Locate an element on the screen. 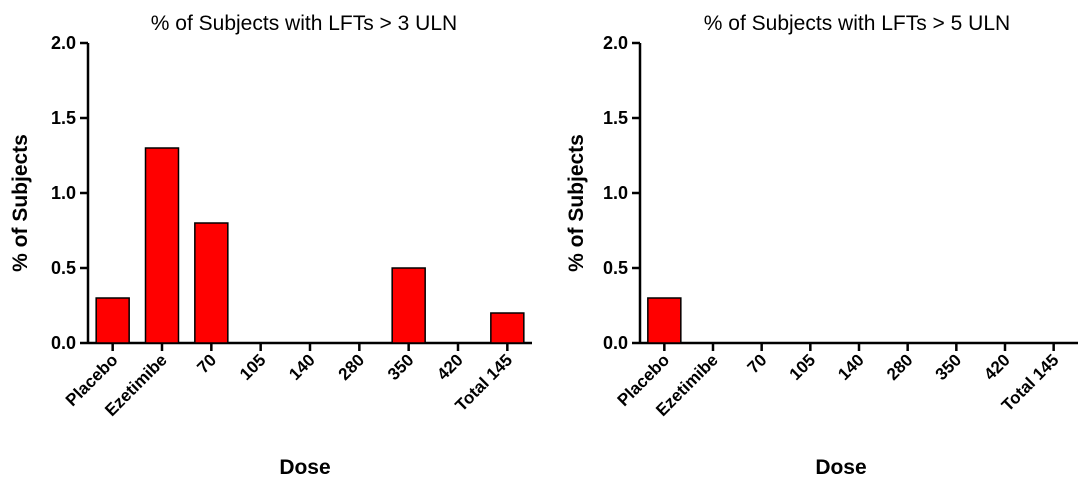  bar-ezetimibe is located at coordinates (162, 245).